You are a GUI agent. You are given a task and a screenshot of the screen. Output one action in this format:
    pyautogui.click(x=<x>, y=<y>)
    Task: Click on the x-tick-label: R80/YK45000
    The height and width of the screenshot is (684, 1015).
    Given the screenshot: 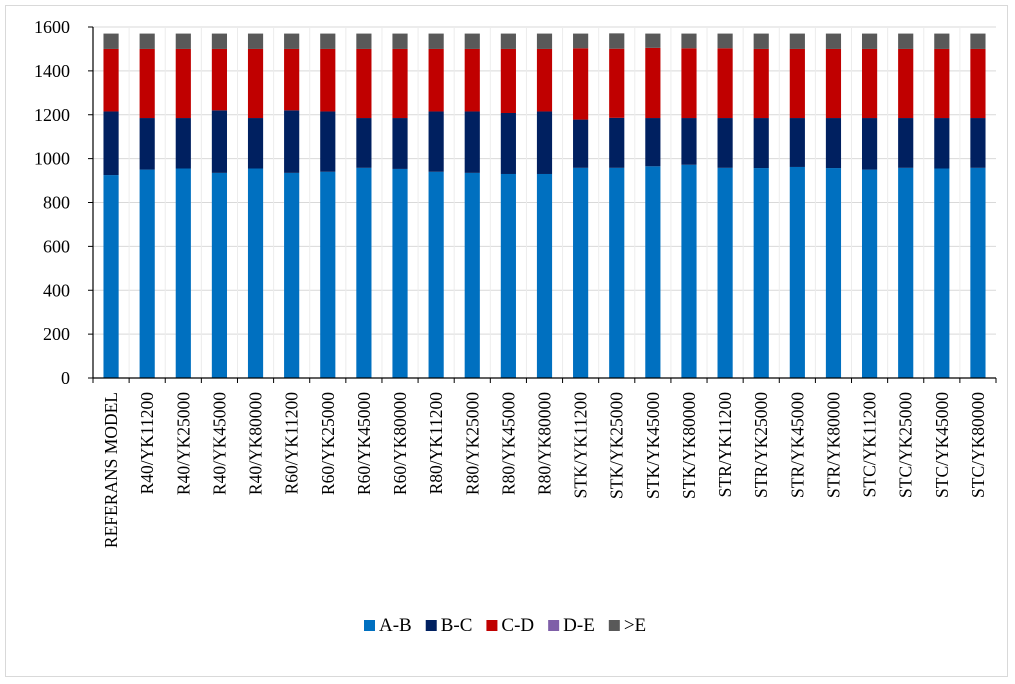 What is the action you would take?
    pyautogui.click(x=508, y=443)
    